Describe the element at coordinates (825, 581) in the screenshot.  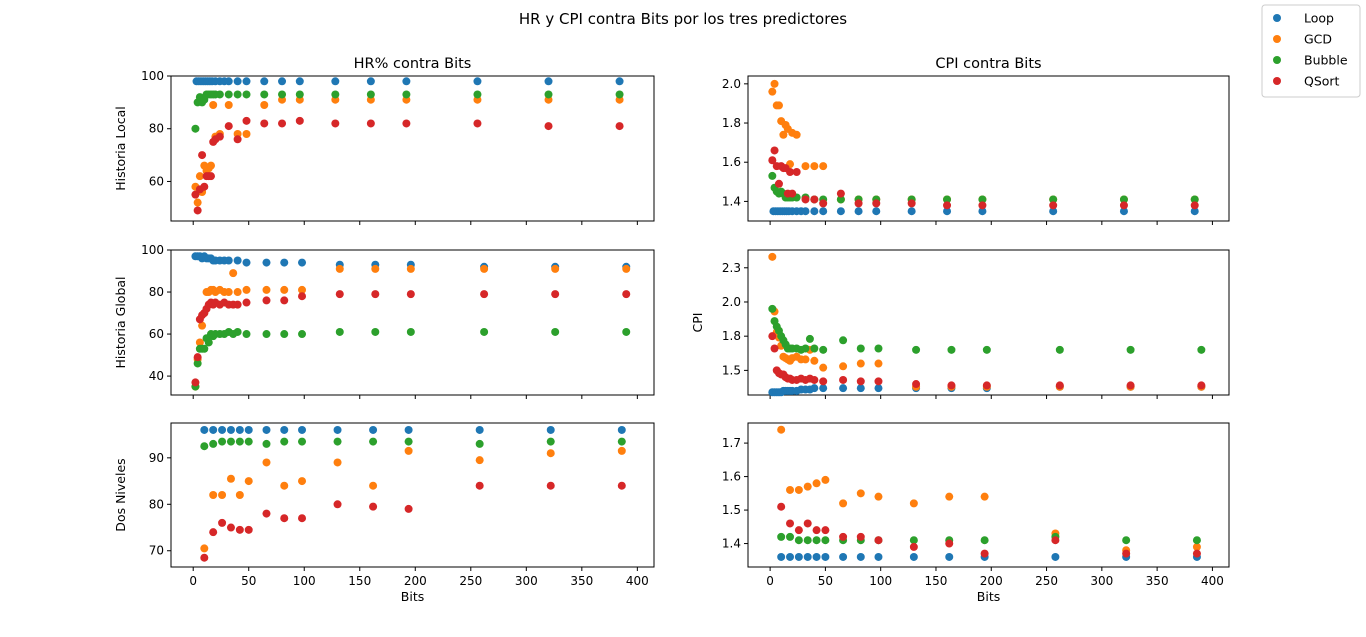
I see `x-tick-label: 50` at that location.